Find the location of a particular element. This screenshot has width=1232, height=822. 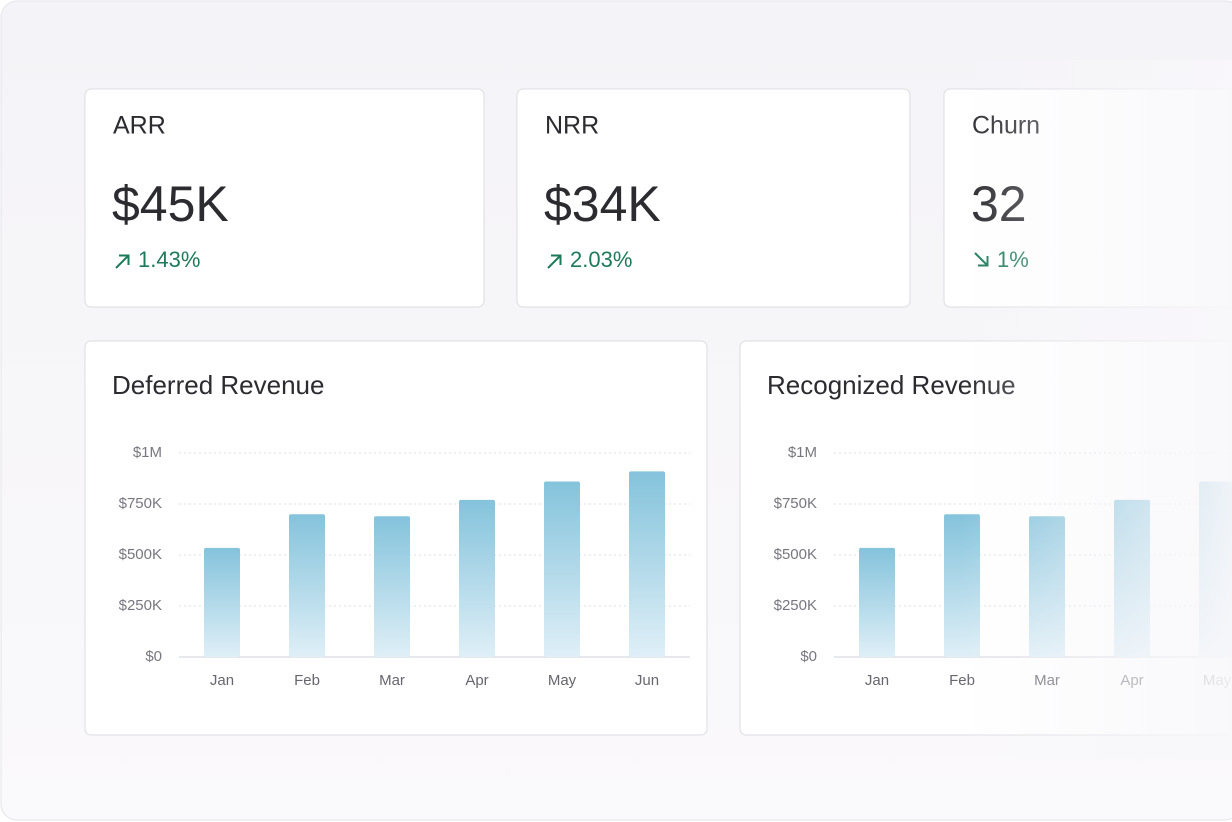

x-tick-label: Mar is located at coordinates (392, 680).